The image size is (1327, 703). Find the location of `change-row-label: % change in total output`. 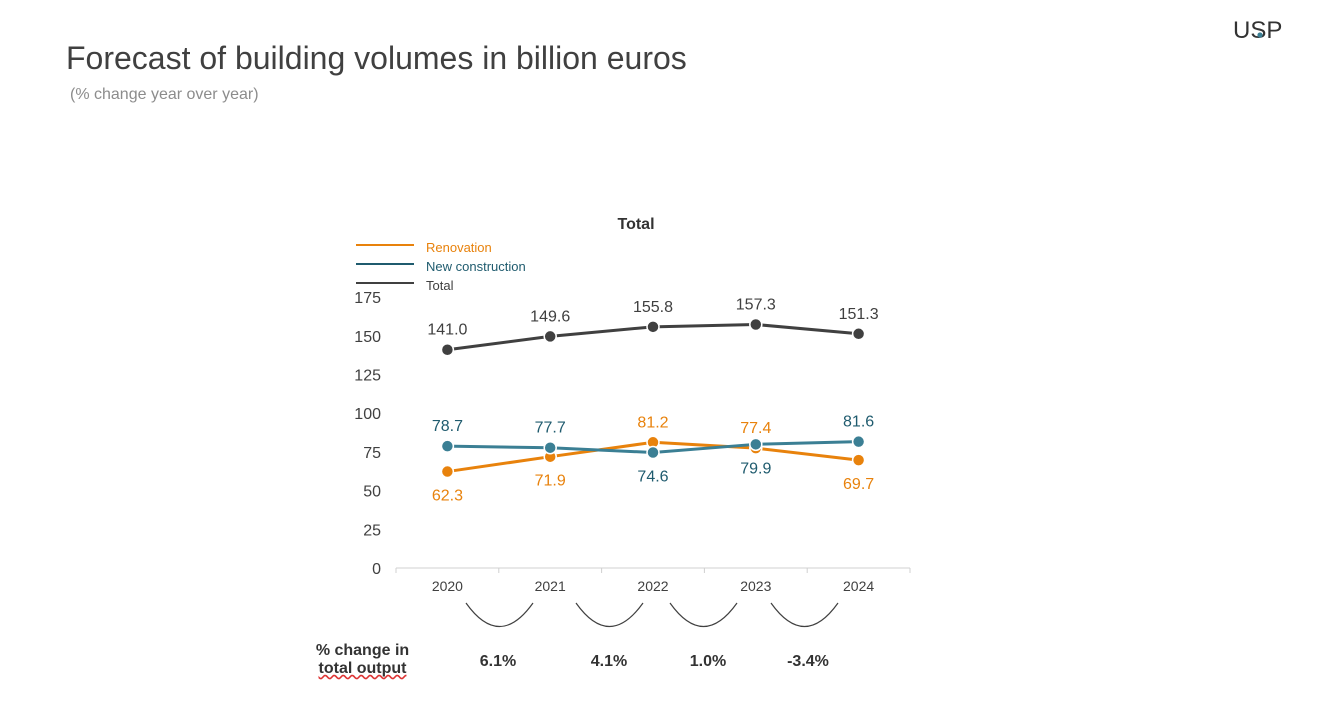

change-row-label: % change in total output is located at coordinates (362, 660).